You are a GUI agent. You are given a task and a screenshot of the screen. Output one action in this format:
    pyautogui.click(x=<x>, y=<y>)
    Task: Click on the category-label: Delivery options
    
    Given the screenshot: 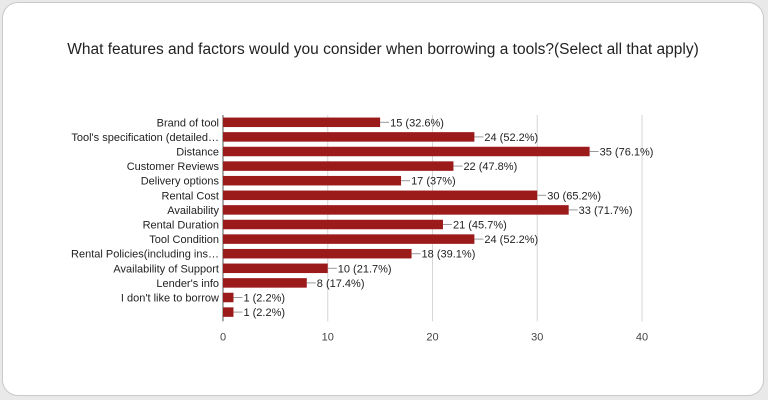 What is the action you would take?
    pyautogui.click(x=180, y=182)
    